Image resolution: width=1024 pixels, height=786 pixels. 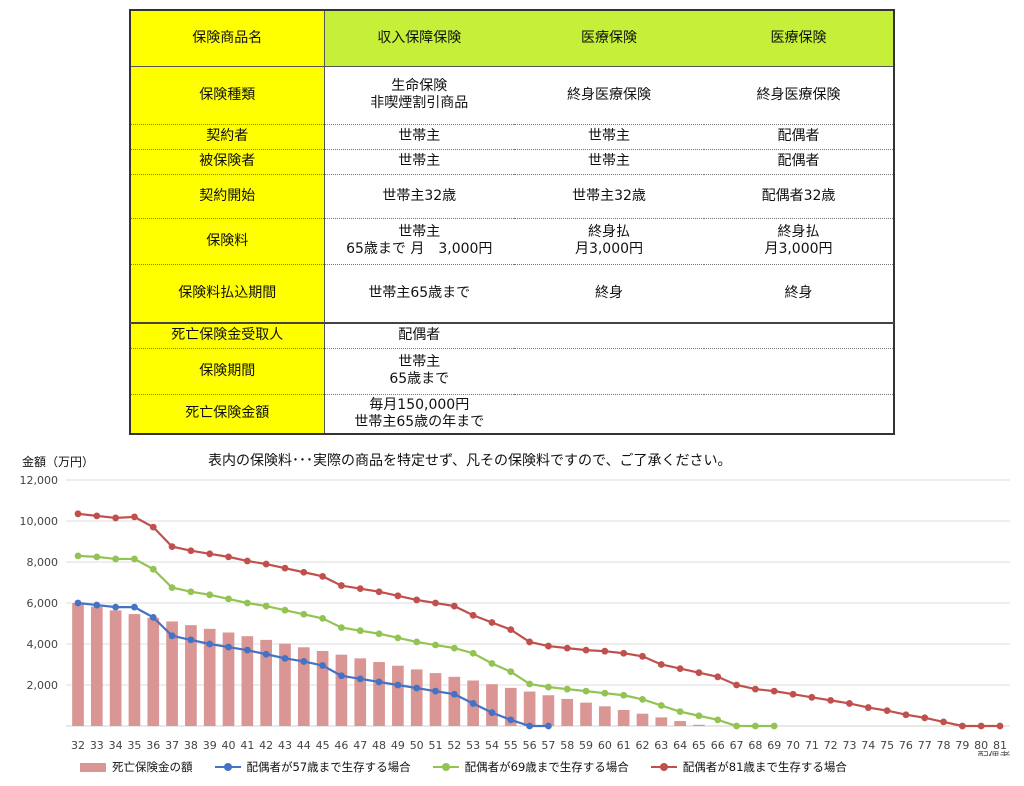 What do you see at coordinates (266, 745) in the screenshot?
I see `x-tick-label: 42` at bounding box center [266, 745].